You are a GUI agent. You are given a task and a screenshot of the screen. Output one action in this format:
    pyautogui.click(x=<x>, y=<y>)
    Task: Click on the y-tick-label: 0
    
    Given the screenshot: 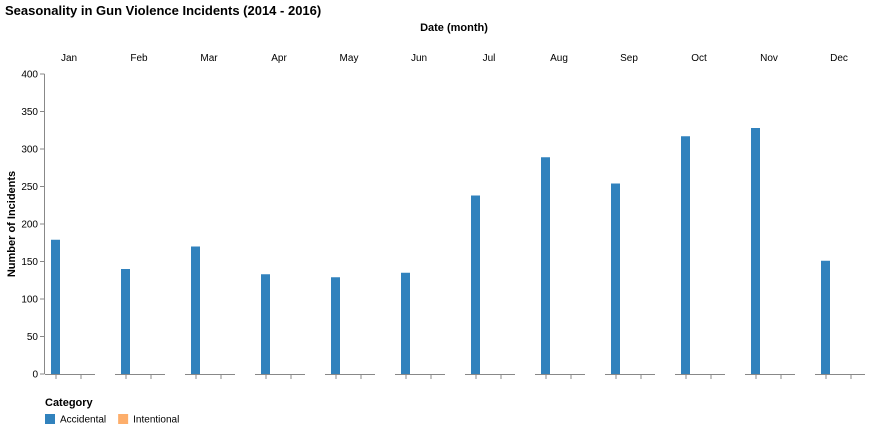 What is the action you would take?
    pyautogui.click(x=35, y=375)
    